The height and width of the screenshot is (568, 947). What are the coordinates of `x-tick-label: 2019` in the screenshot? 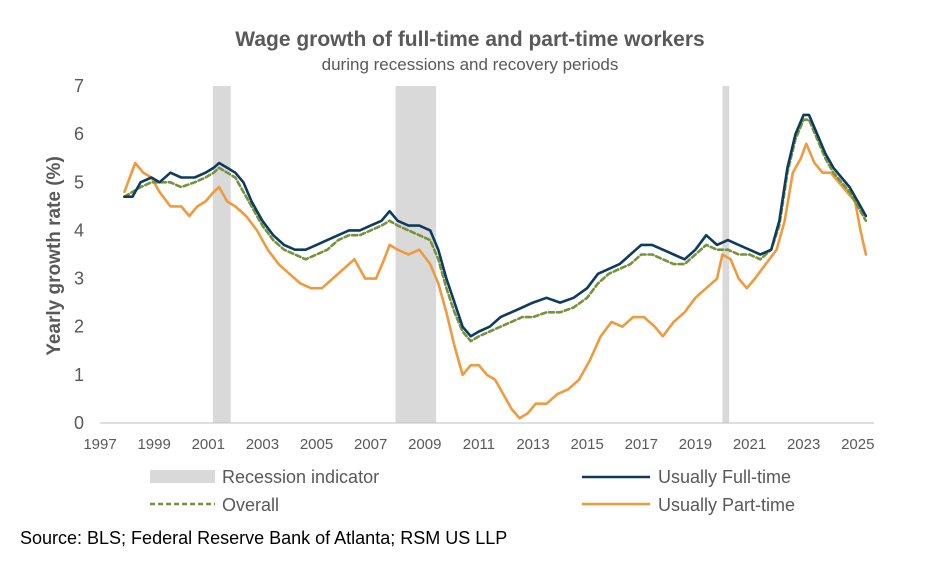 It's located at (695, 444).